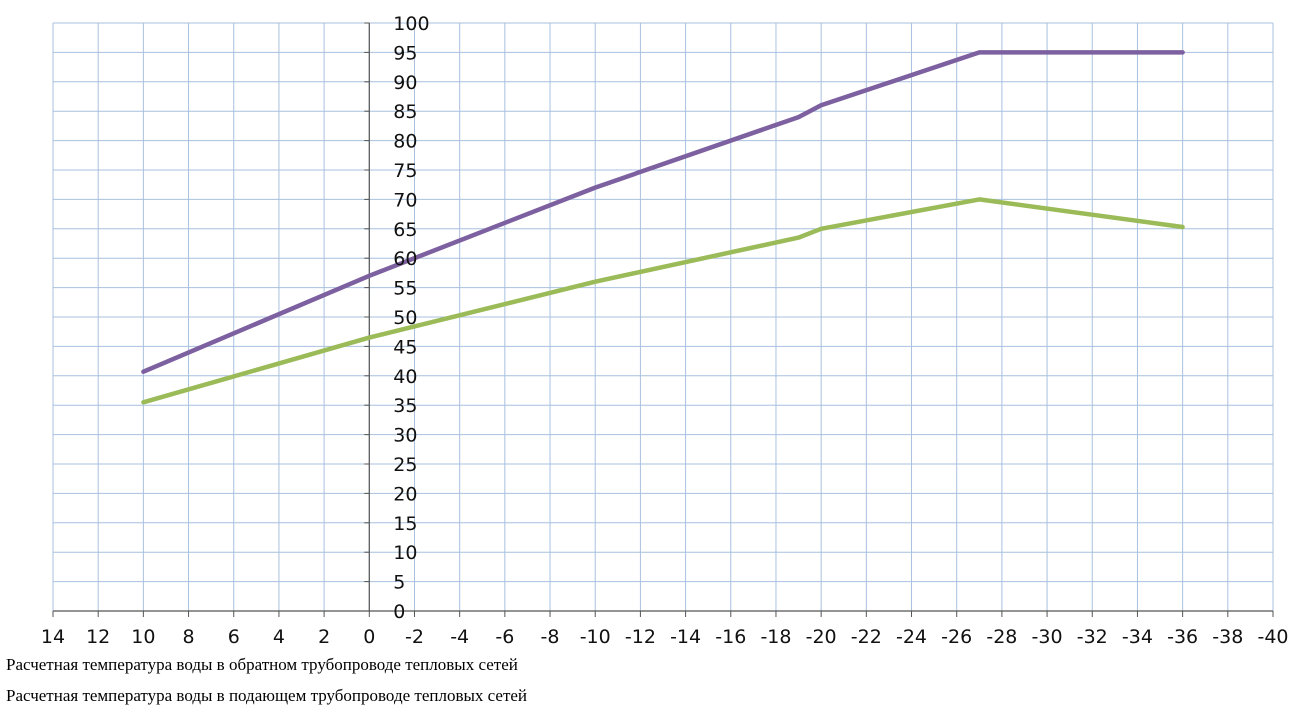 The width and height of the screenshot is (1295, 713). Describe the element at coordinates (405, 318) in the screenshot. I see `y-tick-label: 50` at that location.